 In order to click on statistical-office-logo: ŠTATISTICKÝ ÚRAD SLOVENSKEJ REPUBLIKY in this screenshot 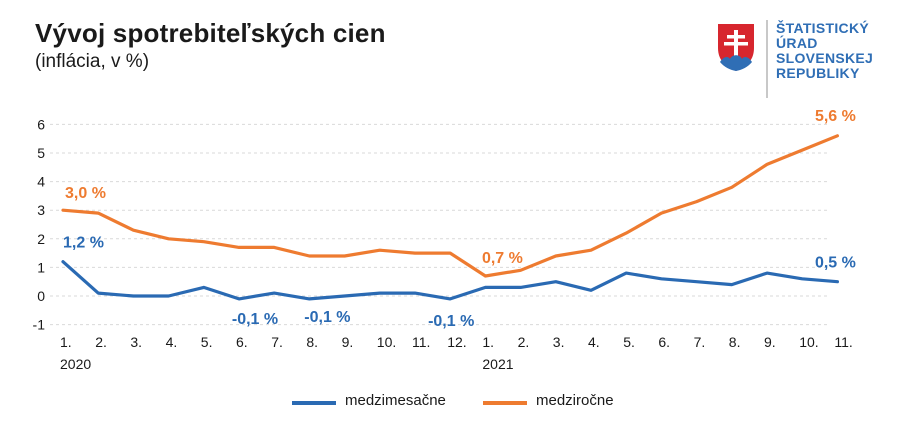, I will do `click(811, 60)`.